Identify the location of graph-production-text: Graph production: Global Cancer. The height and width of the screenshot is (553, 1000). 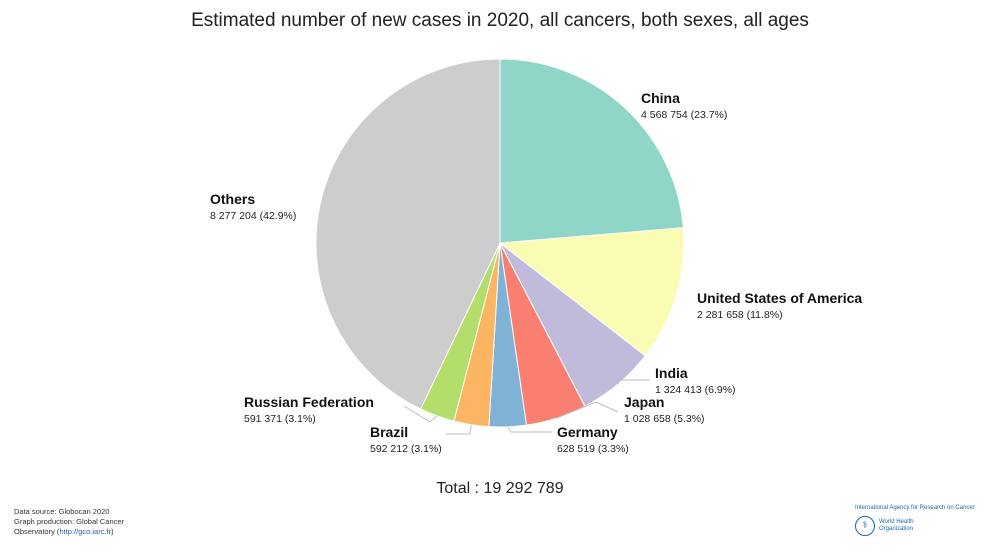
(69, 521).